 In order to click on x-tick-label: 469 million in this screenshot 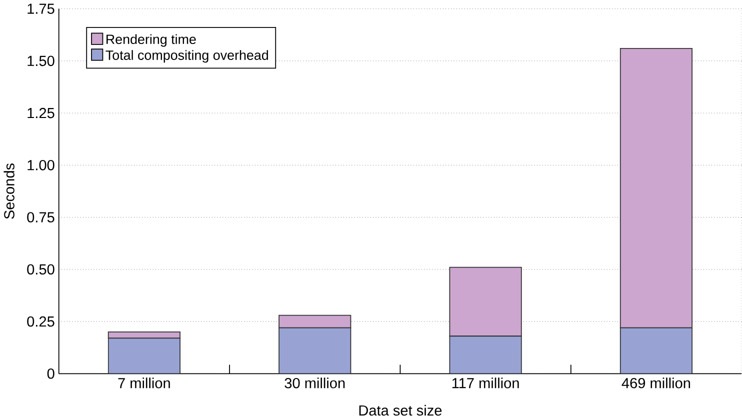, I will do `click(656, 382)`.